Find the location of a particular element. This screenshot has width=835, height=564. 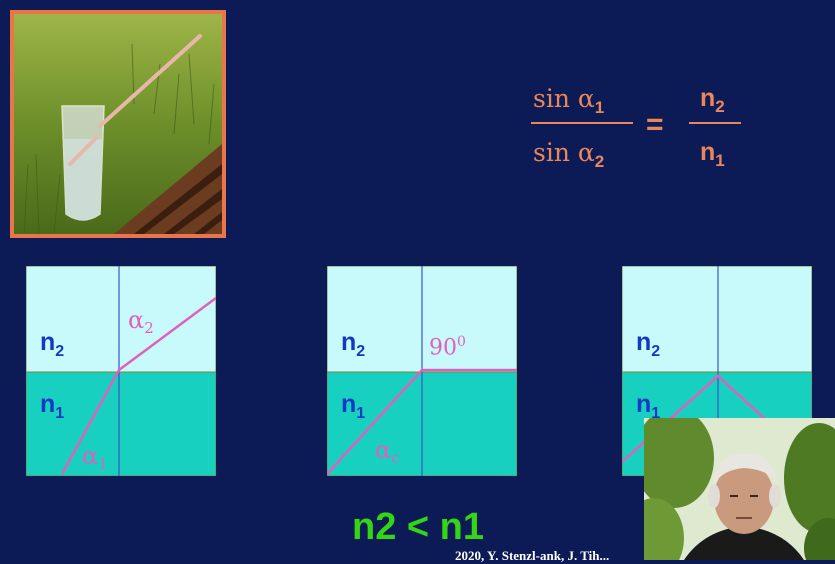

formula-lhs-denominator-sub: 2 is located at coordinates (599, 161).